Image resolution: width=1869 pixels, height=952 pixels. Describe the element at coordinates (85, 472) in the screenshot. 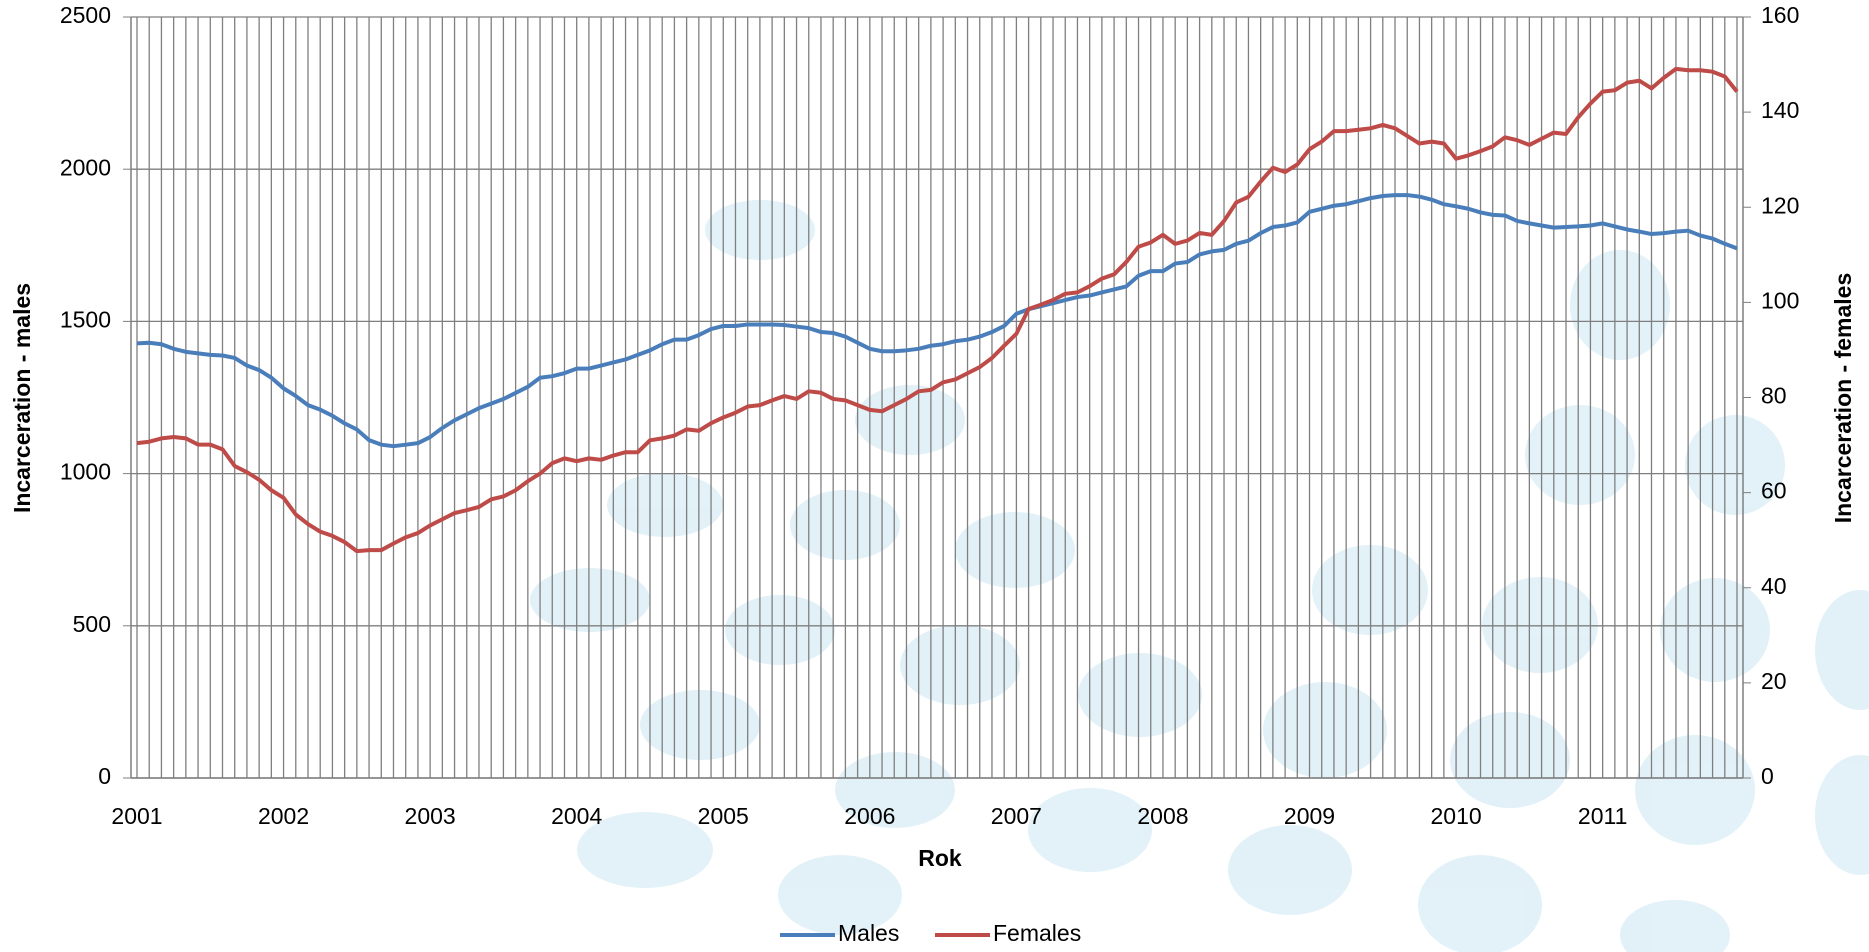

I see `y-tick-label: 1000` at that location.